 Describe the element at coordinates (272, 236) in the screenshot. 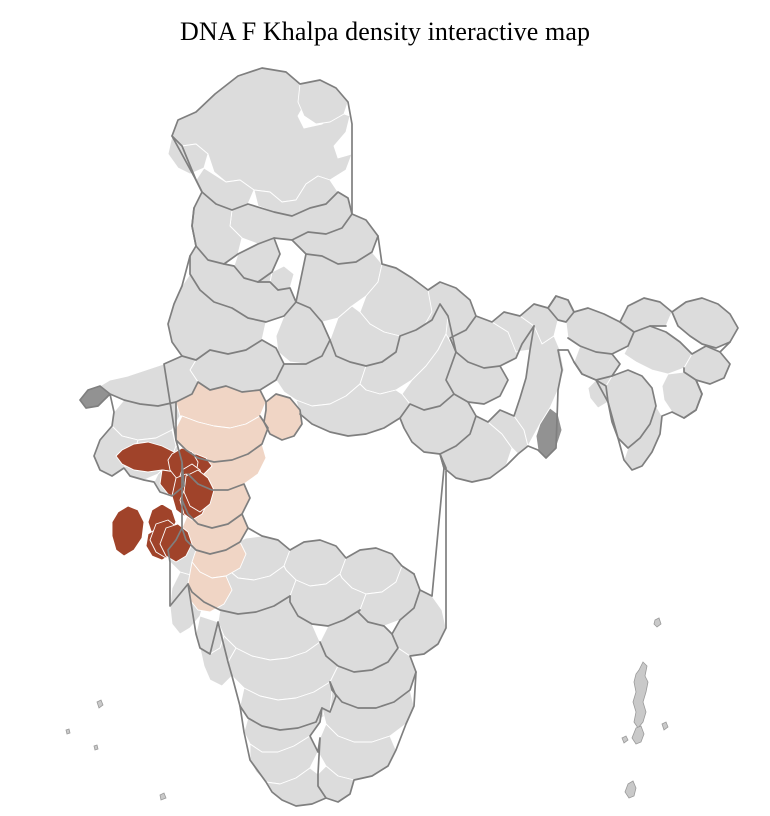

I see `border-himachal-punjab` at that location.